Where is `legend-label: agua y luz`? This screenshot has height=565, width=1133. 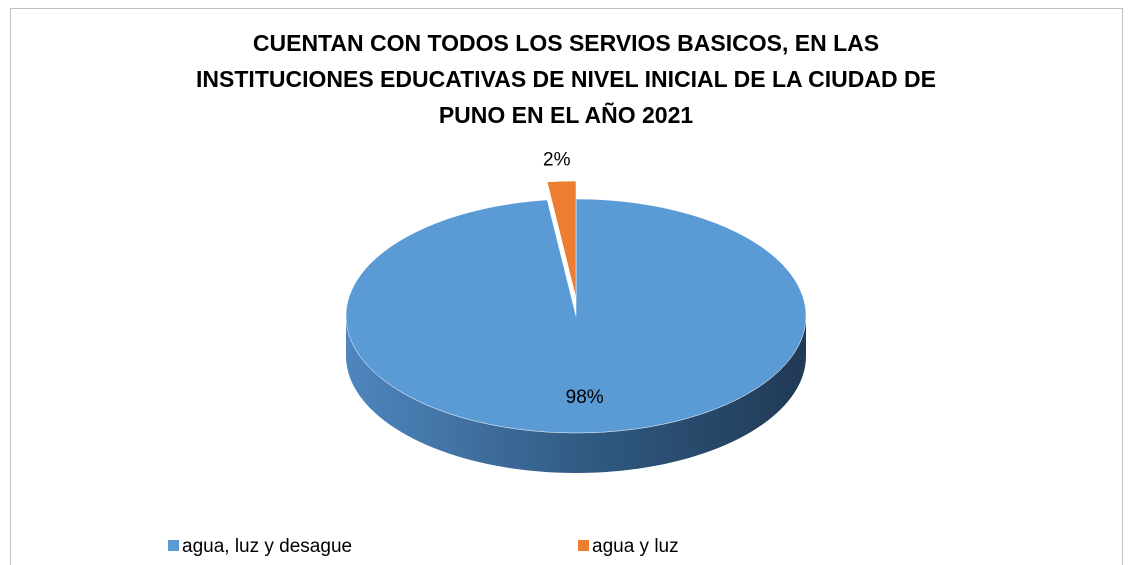 legend-label: agua y luz is located at coordinates (635, 546).